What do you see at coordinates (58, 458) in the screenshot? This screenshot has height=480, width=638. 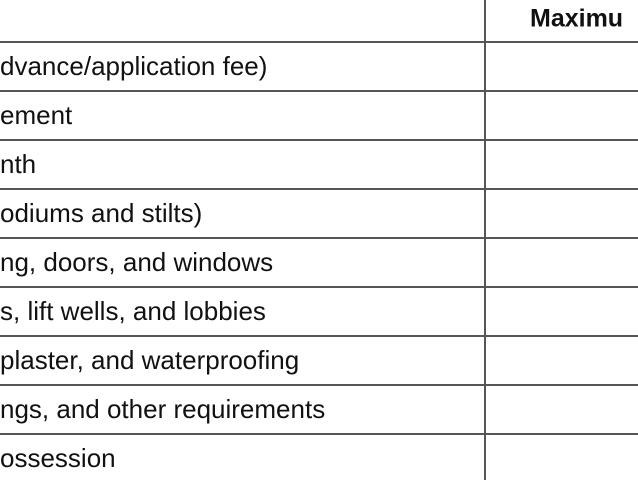 I see `row-label: ossession` at bounding box center [58, 458].